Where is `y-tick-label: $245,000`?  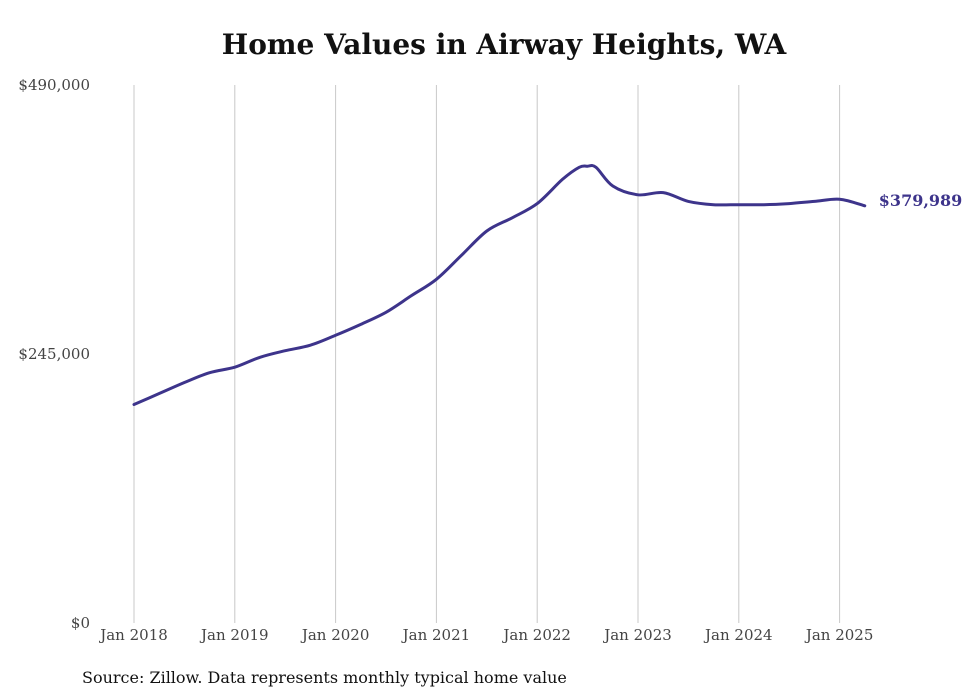 y-tick-label: $245,000 is located at coordinates (54, 354).